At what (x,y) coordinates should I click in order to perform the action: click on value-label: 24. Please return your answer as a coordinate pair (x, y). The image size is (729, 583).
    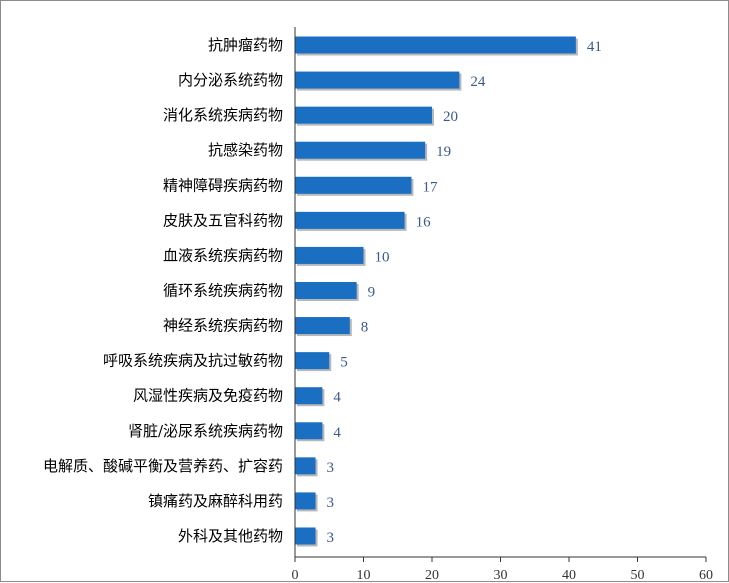
    Looking at the image, I should click on (478, 82).